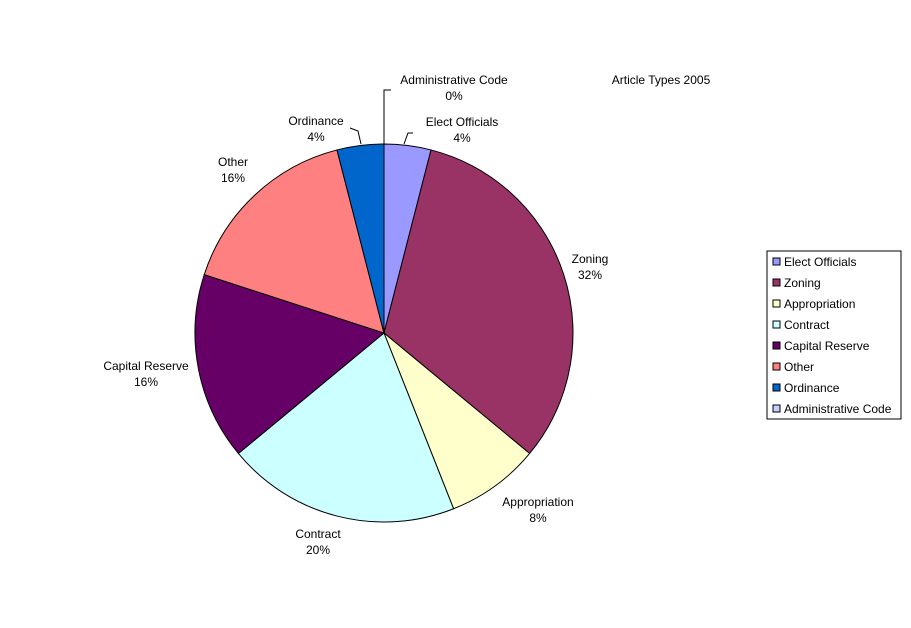  What do you see at coordinates (537, 510) in the screenshot?
I see `data-label-appropriation: Appropriation 8%` at bounding box center [537, 510].